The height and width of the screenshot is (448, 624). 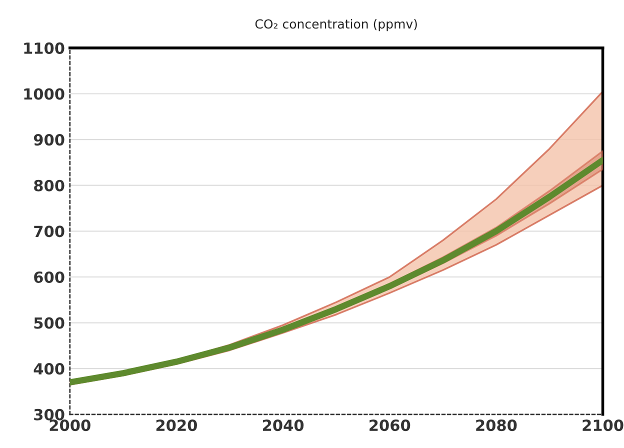 I want to click on x-tick-label: 2060, so click(x=390, y=426).